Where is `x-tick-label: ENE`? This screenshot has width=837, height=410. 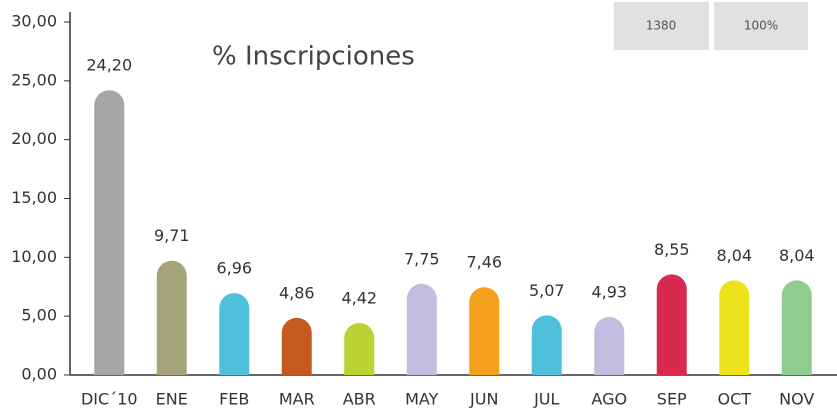
x-tick-label: ENE is located at coordinates (172, 399).